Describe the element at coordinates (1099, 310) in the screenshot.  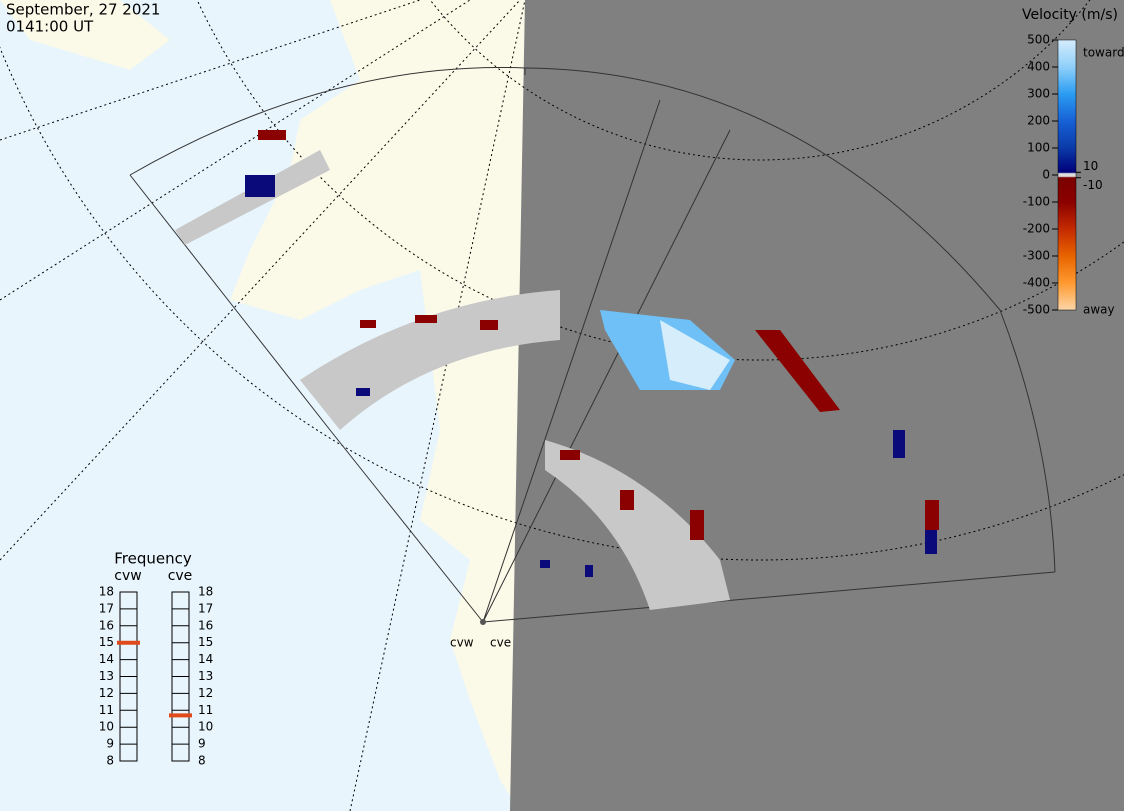
I see `colorbar-end-label: away` at that location.